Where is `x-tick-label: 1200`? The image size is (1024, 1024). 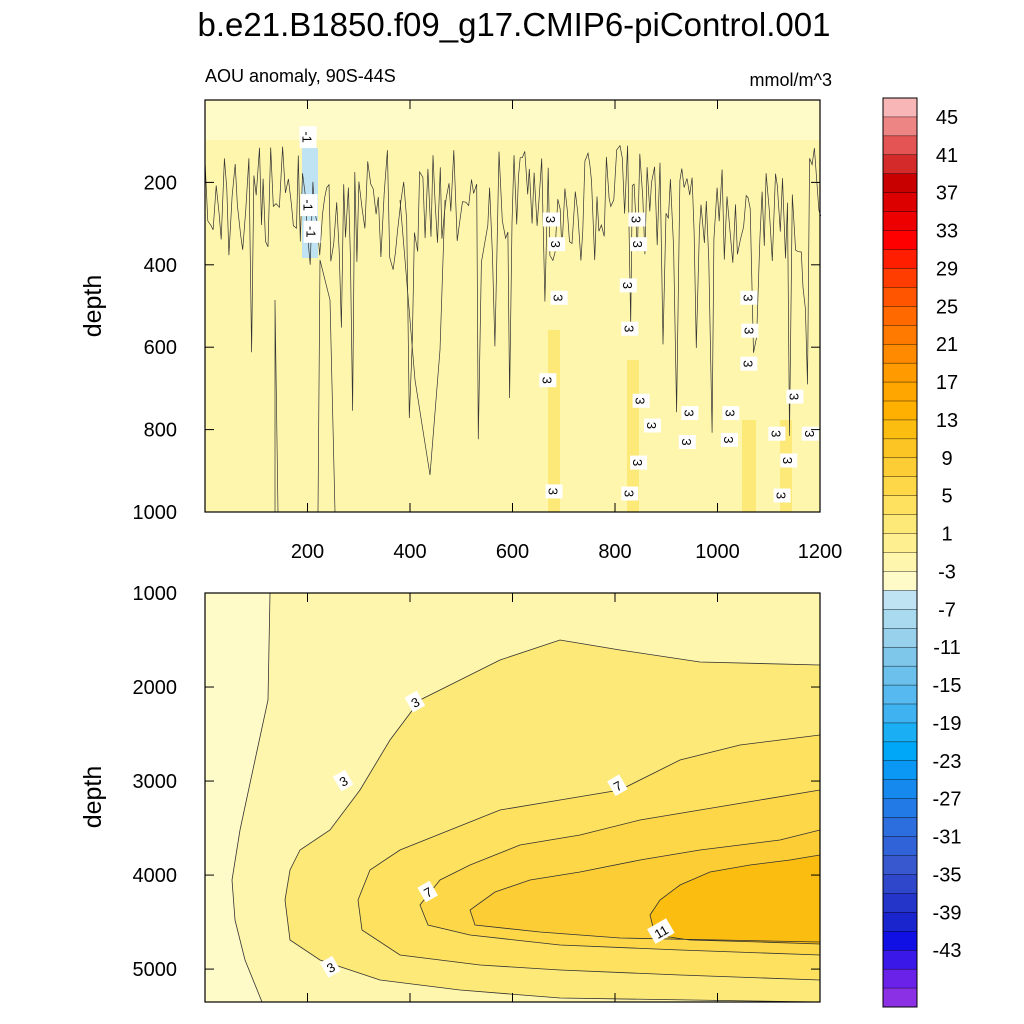 x-tick-label: 1200 is located at coordinates (820, 552).